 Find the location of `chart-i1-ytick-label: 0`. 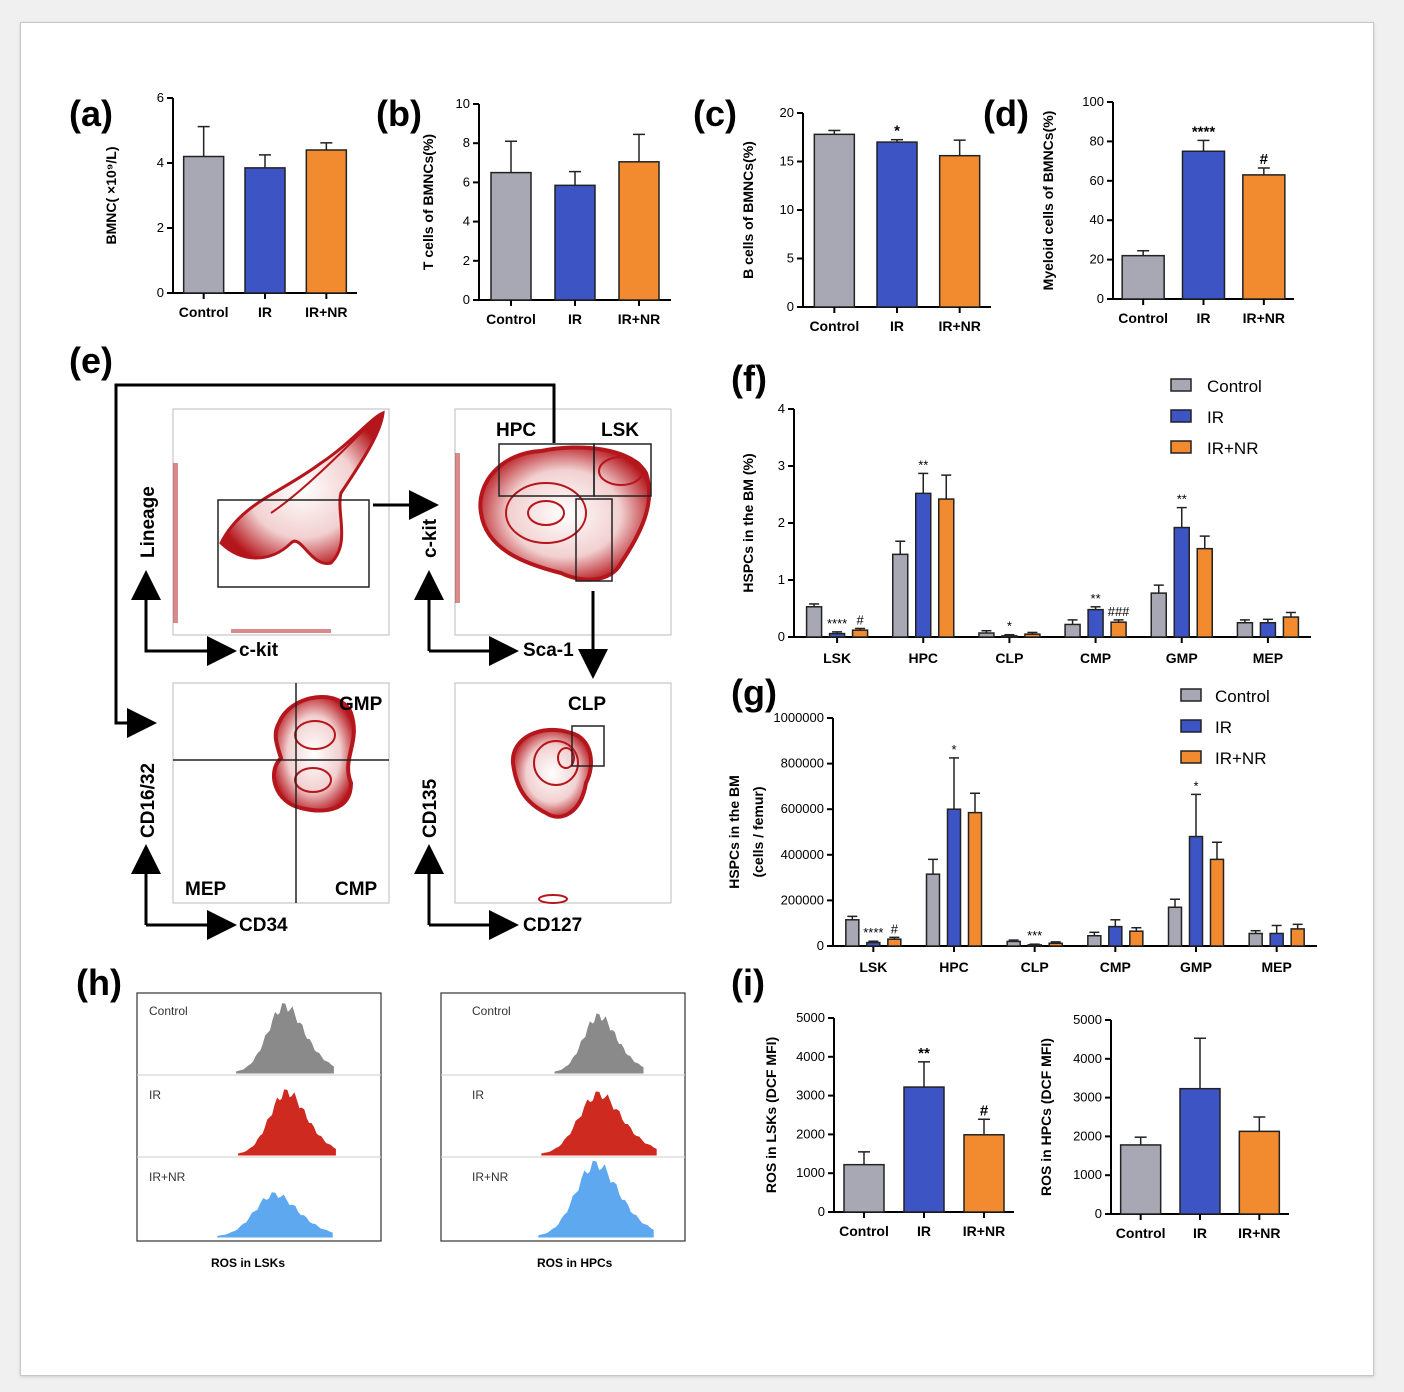

chart-i1-ytick-label: 0 is located at coordinates (821, 1211).